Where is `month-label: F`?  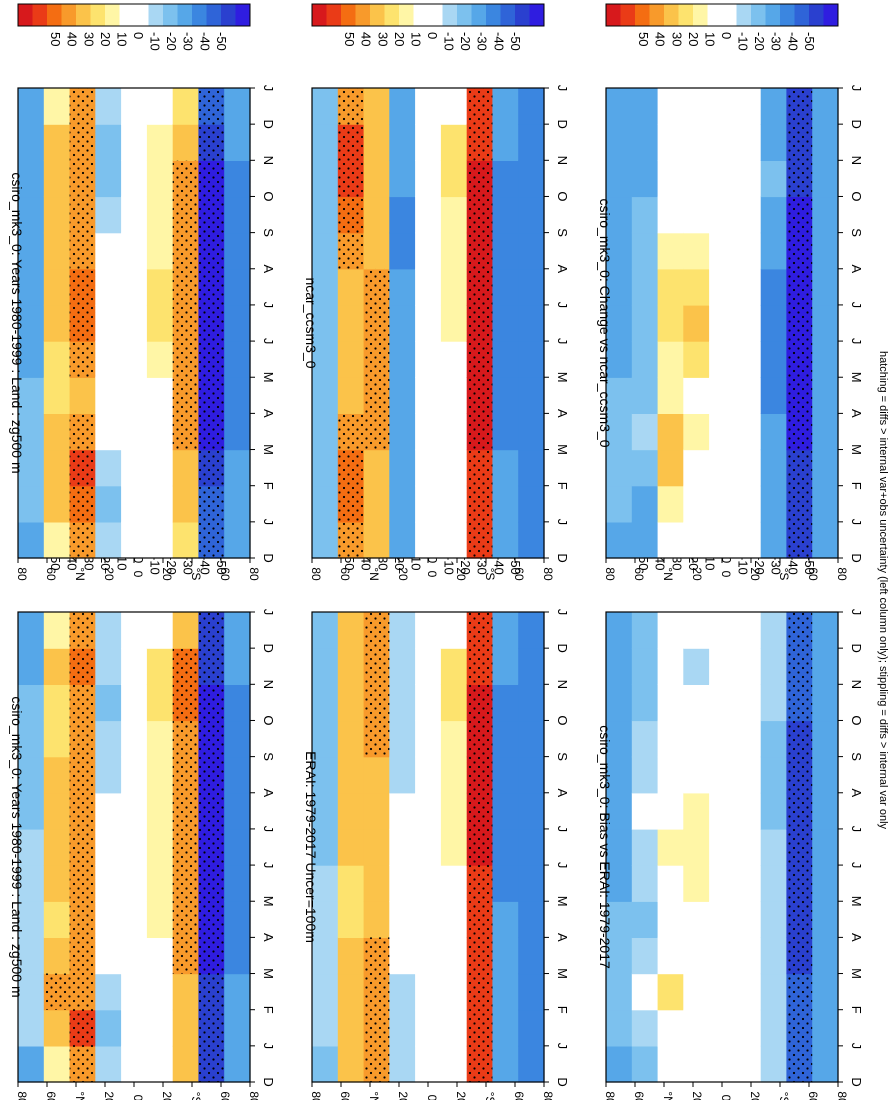
month-label: F is located at coordinates (562, 1010).